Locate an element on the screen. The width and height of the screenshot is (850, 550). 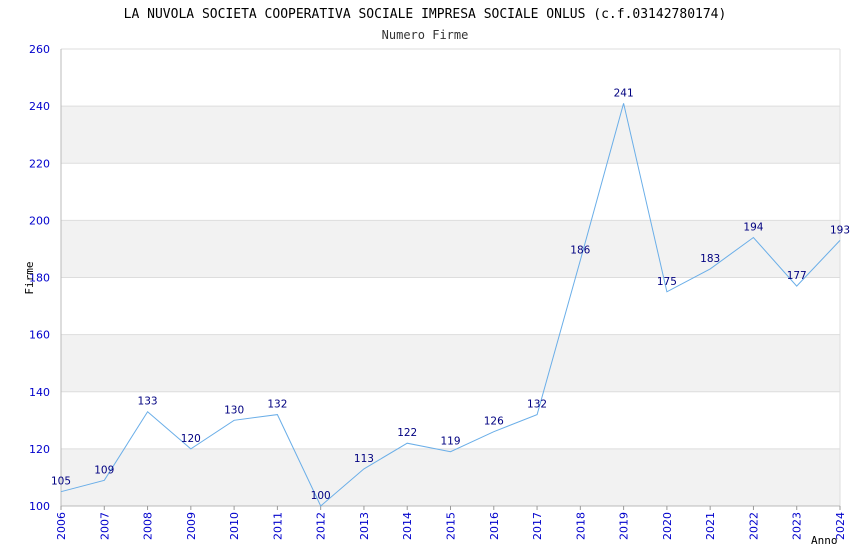
data-label: 113 is located at coordinates (364, 459).